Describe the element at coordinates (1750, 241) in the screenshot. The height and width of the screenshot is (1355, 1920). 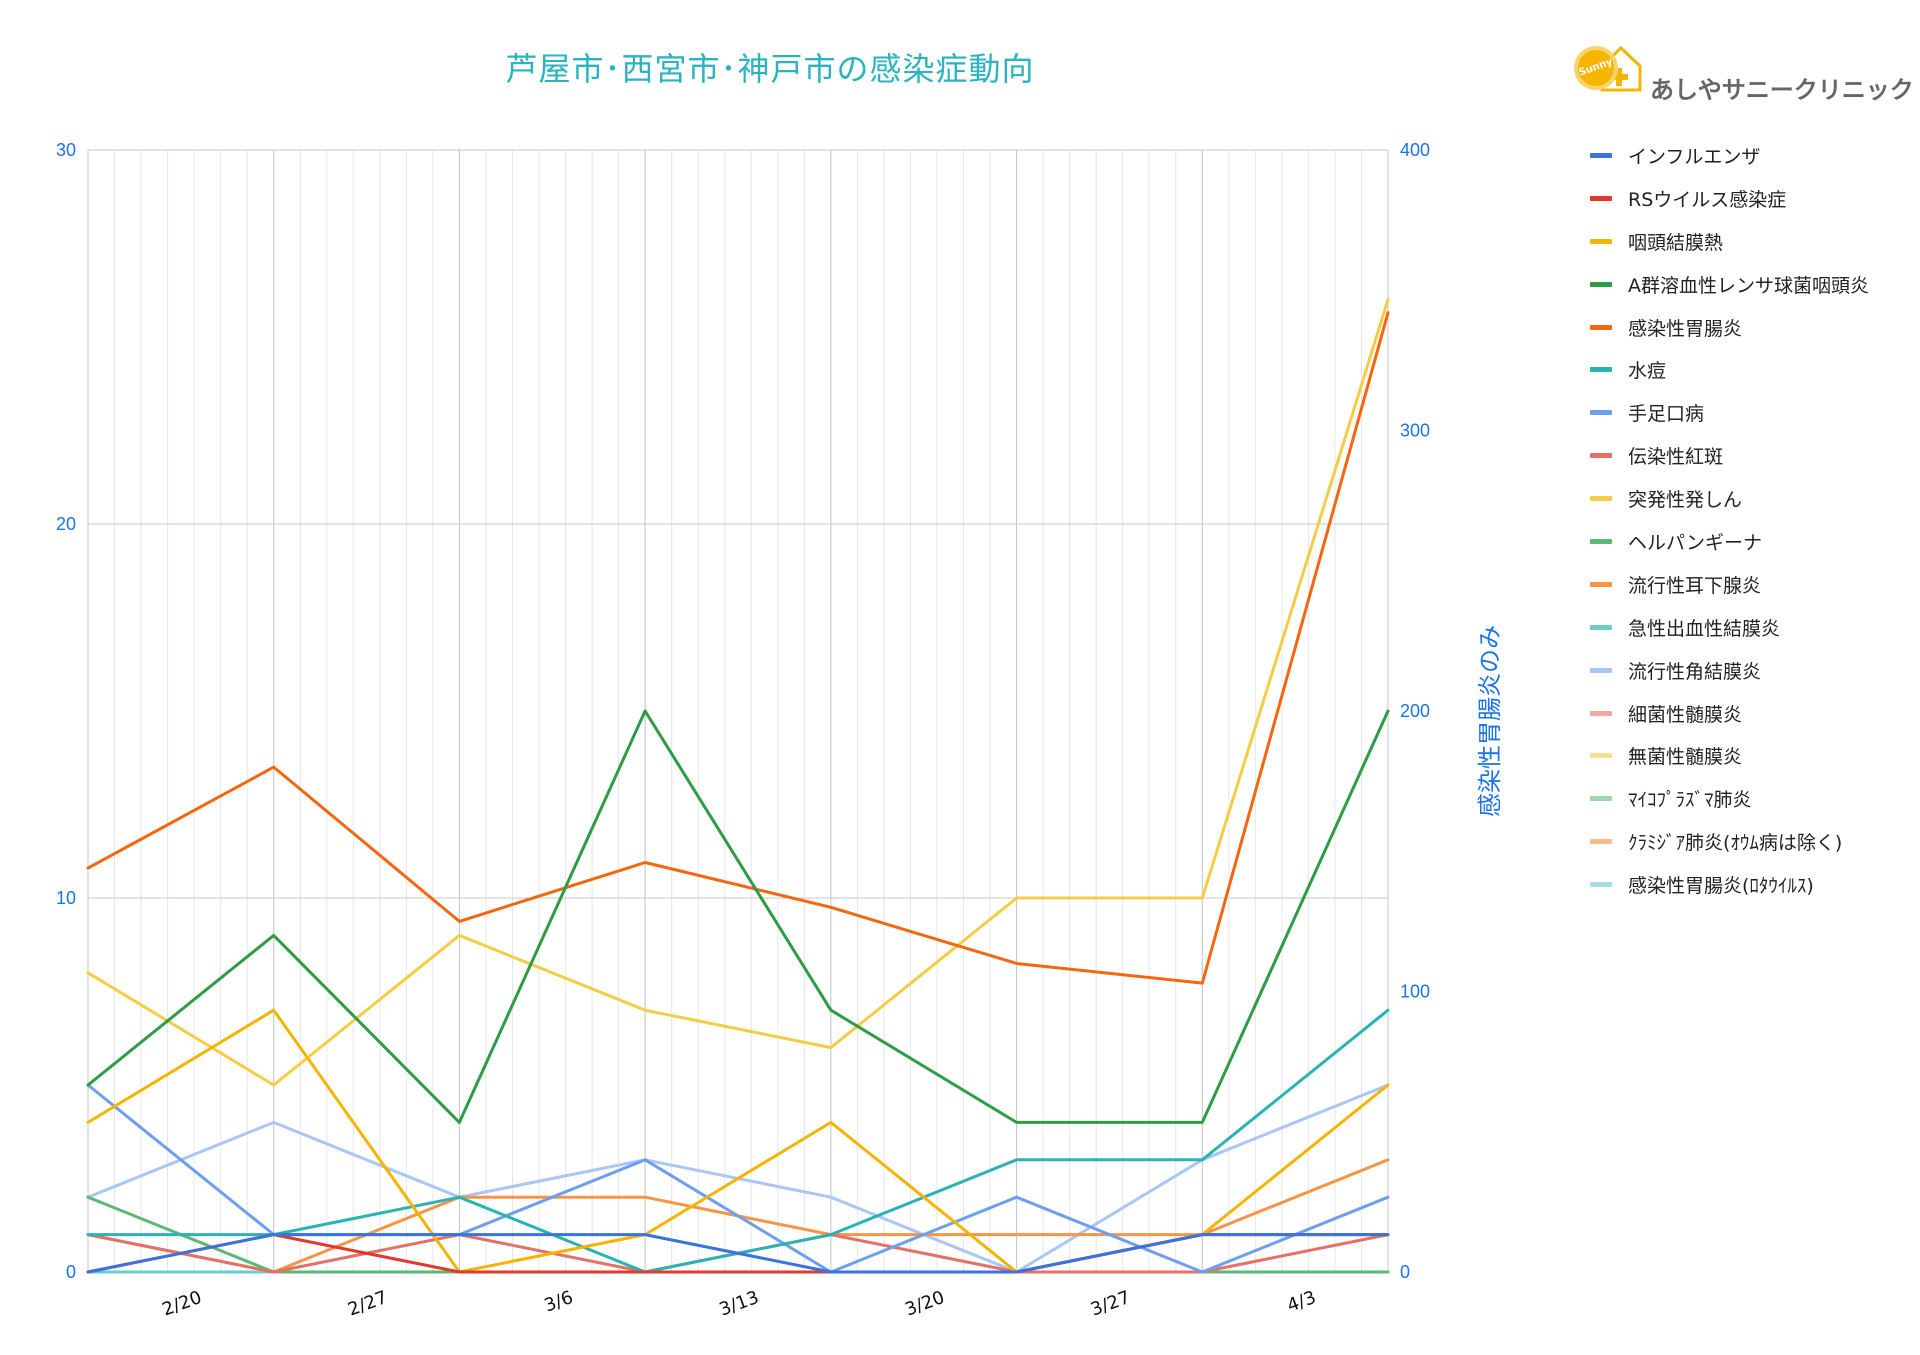
I see `legend-item: 咽頭結膜熱` at that location.